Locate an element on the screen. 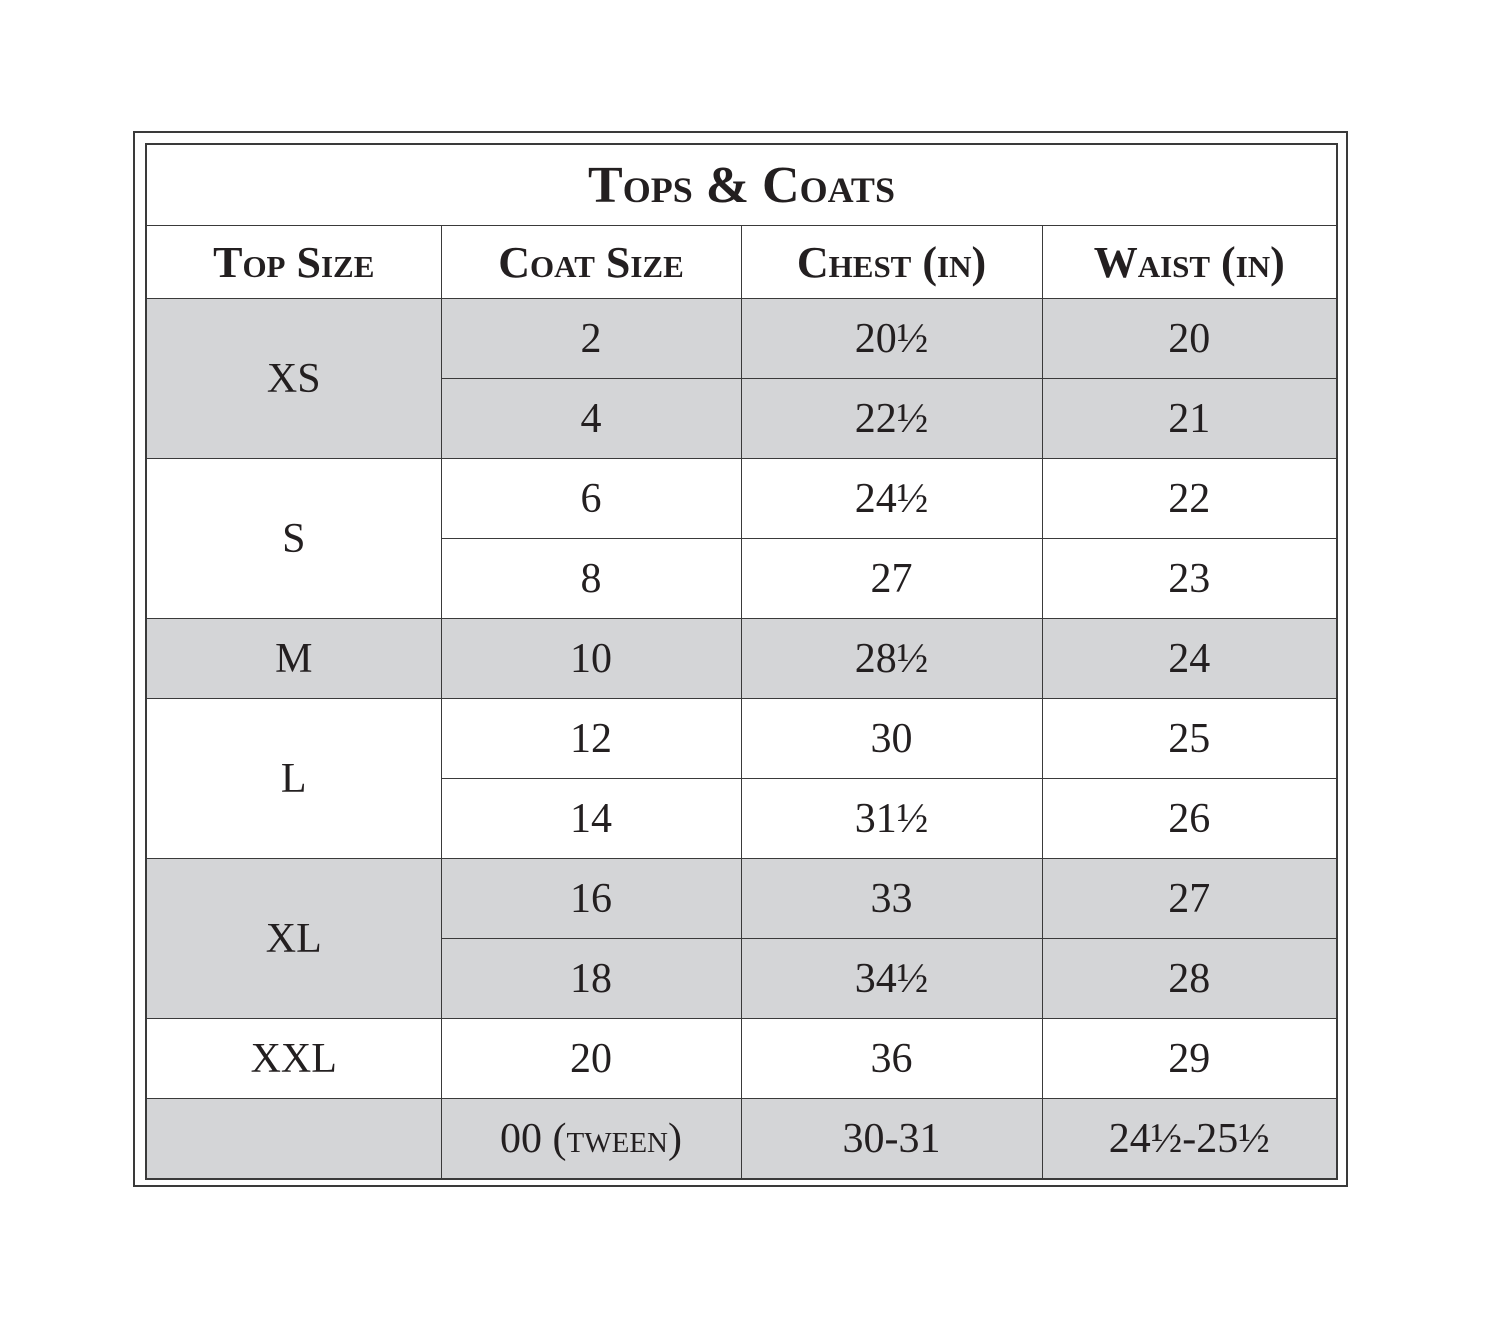 Image resolution: width=1500 pixels, height=1342 pixels. coat-size-cell: 16 is located at coordinates (591, 898).